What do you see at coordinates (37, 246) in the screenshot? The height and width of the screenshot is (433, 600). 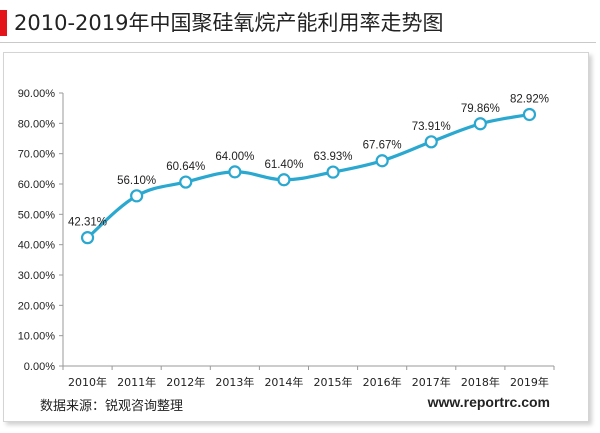 I see `y-tick-label: 40.00%` at bounding box center [37, 246].